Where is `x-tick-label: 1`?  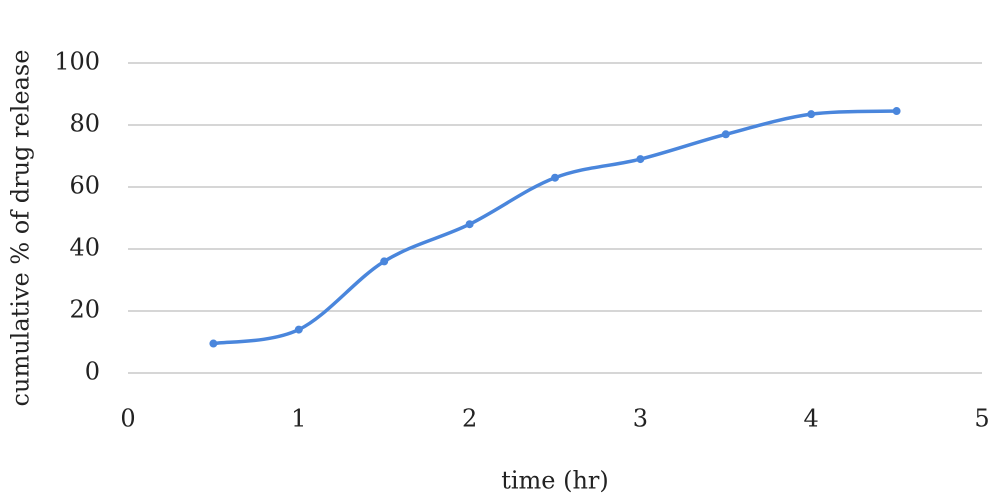 x-tick-label: 1 is located at coordinates (298, 419).